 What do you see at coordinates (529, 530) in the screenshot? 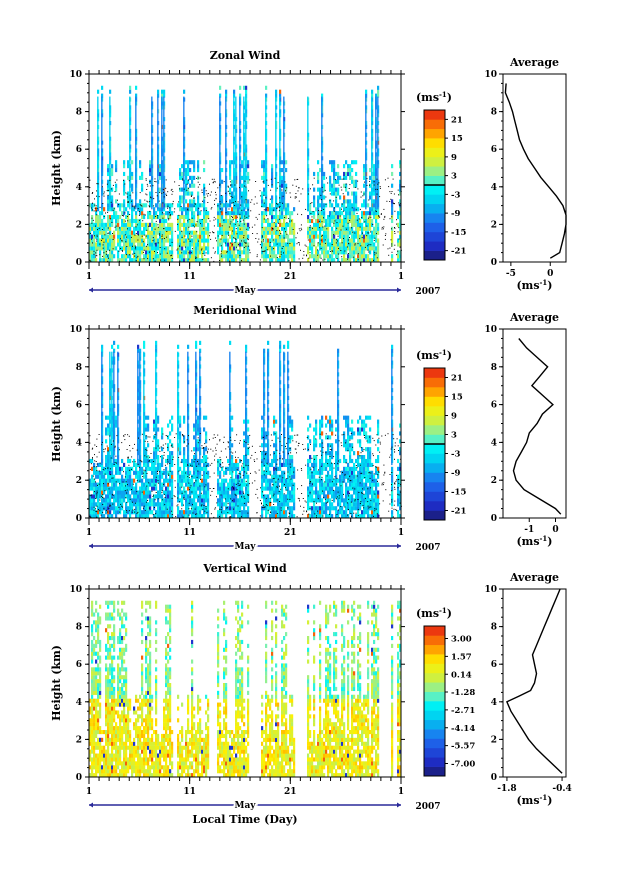
I see `profile-x-tick-label: -1` at bounding box center [529, 530].